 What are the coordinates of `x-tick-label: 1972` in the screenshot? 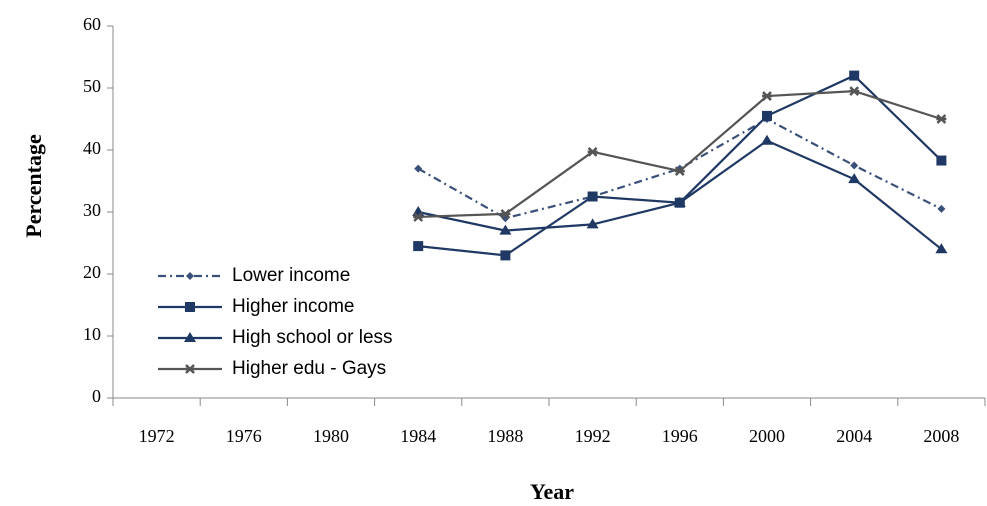 It's located at (157, 436).